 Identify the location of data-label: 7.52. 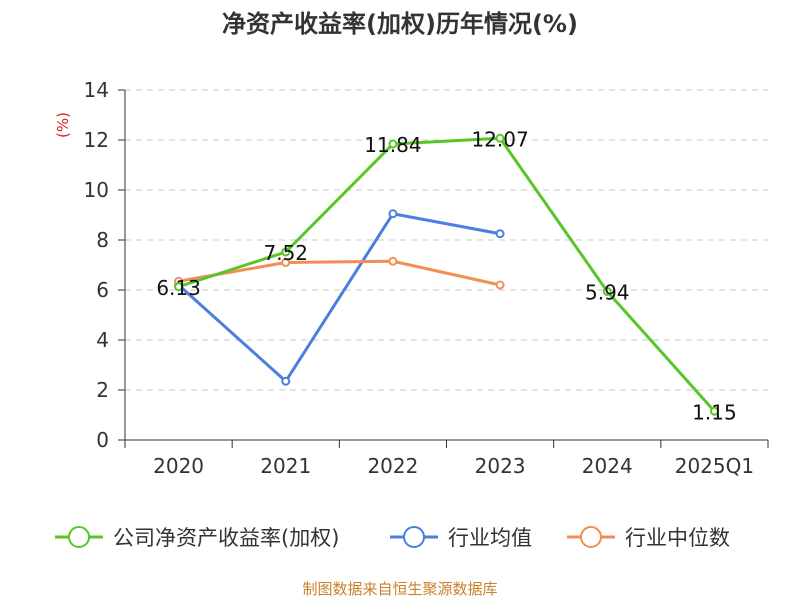
(285, 253).